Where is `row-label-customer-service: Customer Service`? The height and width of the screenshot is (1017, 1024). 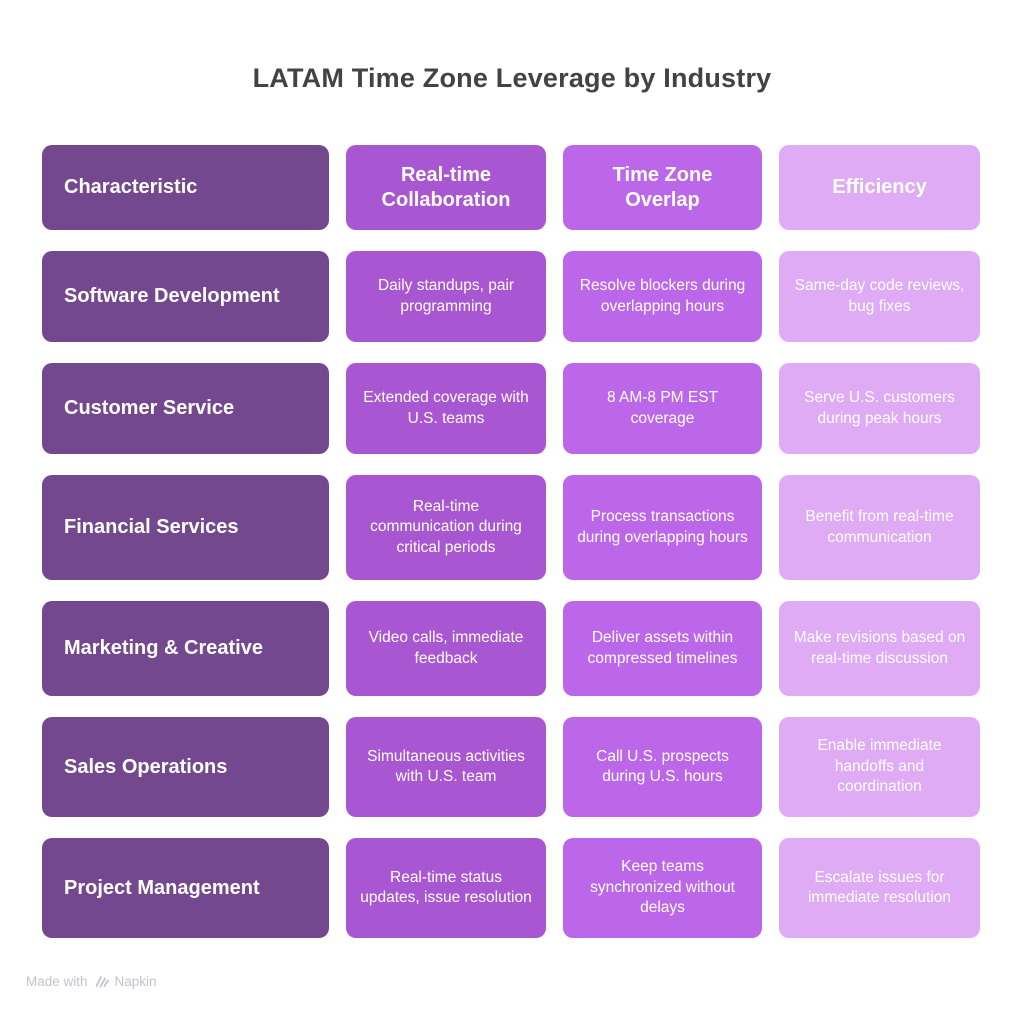
row-label-customer-service: Customer Service is located at coordinates (185, 408).